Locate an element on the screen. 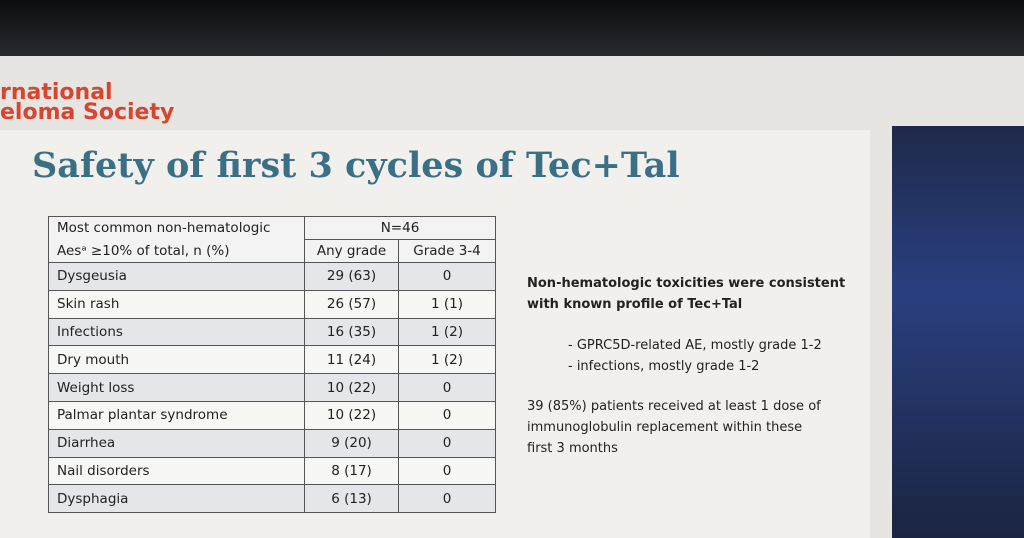 Image resolution: width=1024 pixels, height=538 pixels. header-cell: Most common non-hematologic is located at coordinates (176, 228).